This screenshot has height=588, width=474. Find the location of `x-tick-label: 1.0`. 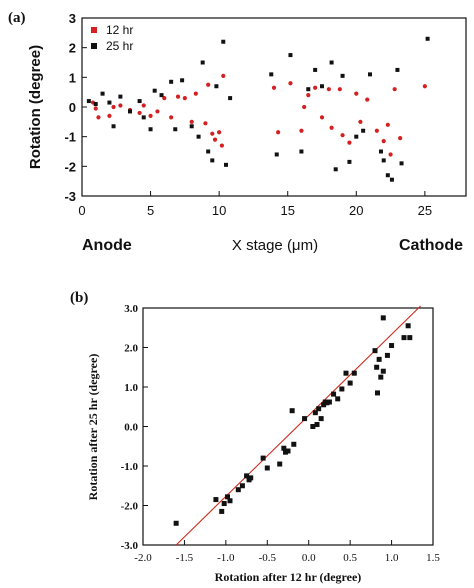

x-tick-label: 1.0 is located at coordinates (392, 558).